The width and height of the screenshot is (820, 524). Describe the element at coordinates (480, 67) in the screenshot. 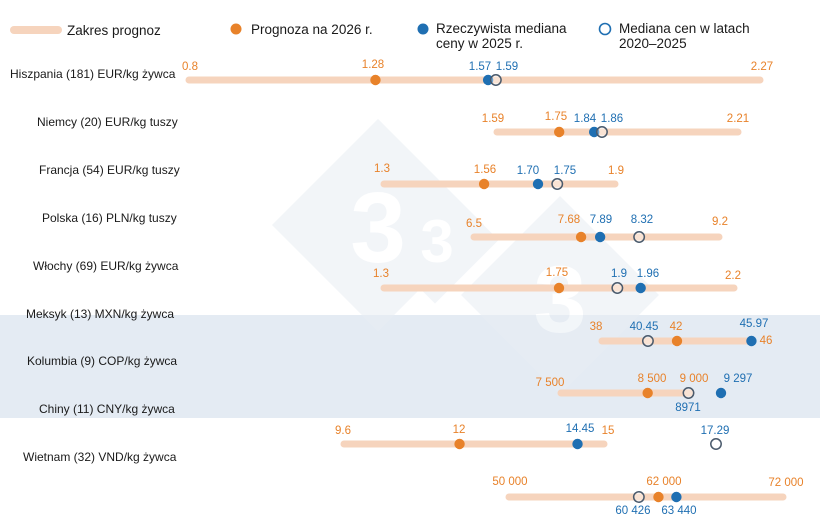

I see `actual-value-label: 1.57` at that location.